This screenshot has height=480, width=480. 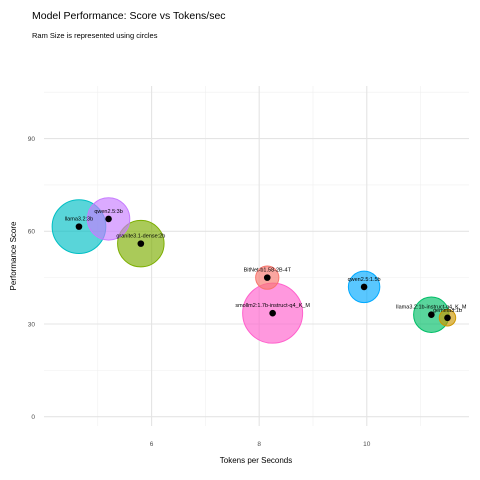 I want to click on x-axis-title: Tokens per Seconds, so click(x=256, y=460).